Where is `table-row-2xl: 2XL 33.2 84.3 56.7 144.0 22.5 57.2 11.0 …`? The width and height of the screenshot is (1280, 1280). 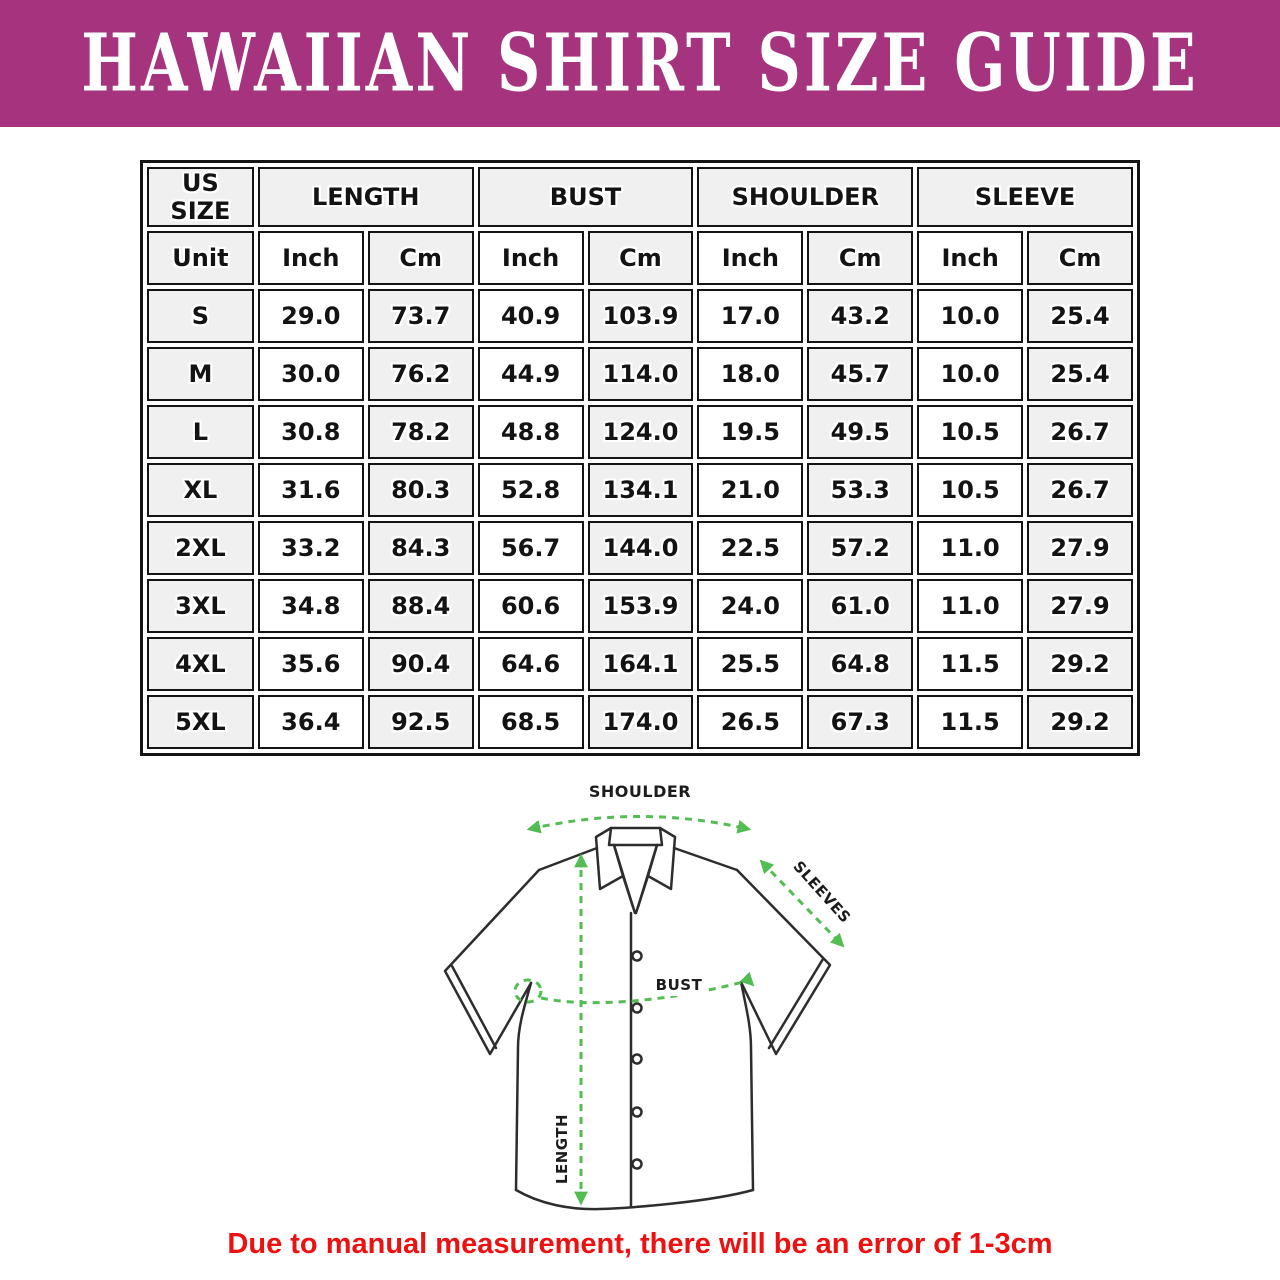 table-row-2xl: 2XL 33.2 84.3 56.7 144.0 22.5 57.2 11.0 … is located at coordinates (640, 548).